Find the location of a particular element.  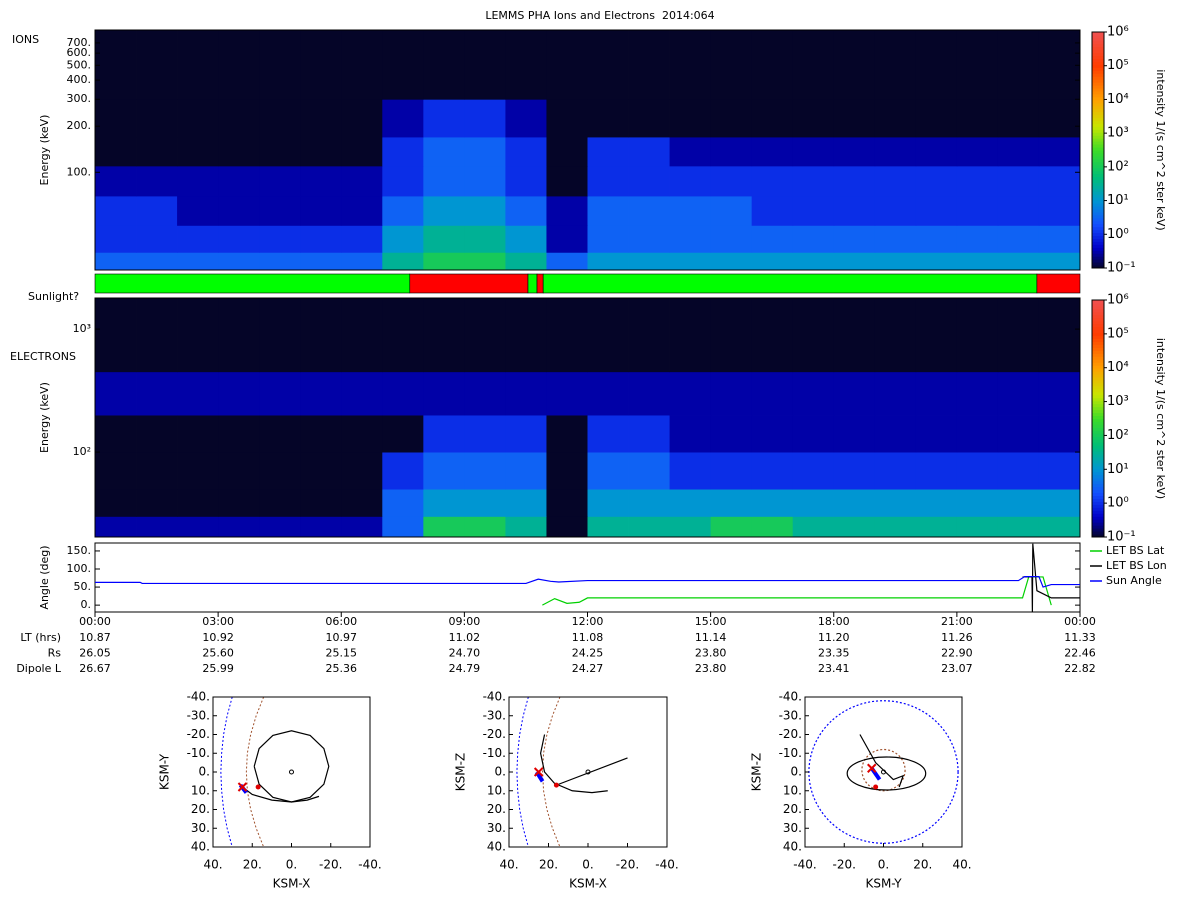

ephemeris-value: 25.36 is located at coordinates (342, 668).